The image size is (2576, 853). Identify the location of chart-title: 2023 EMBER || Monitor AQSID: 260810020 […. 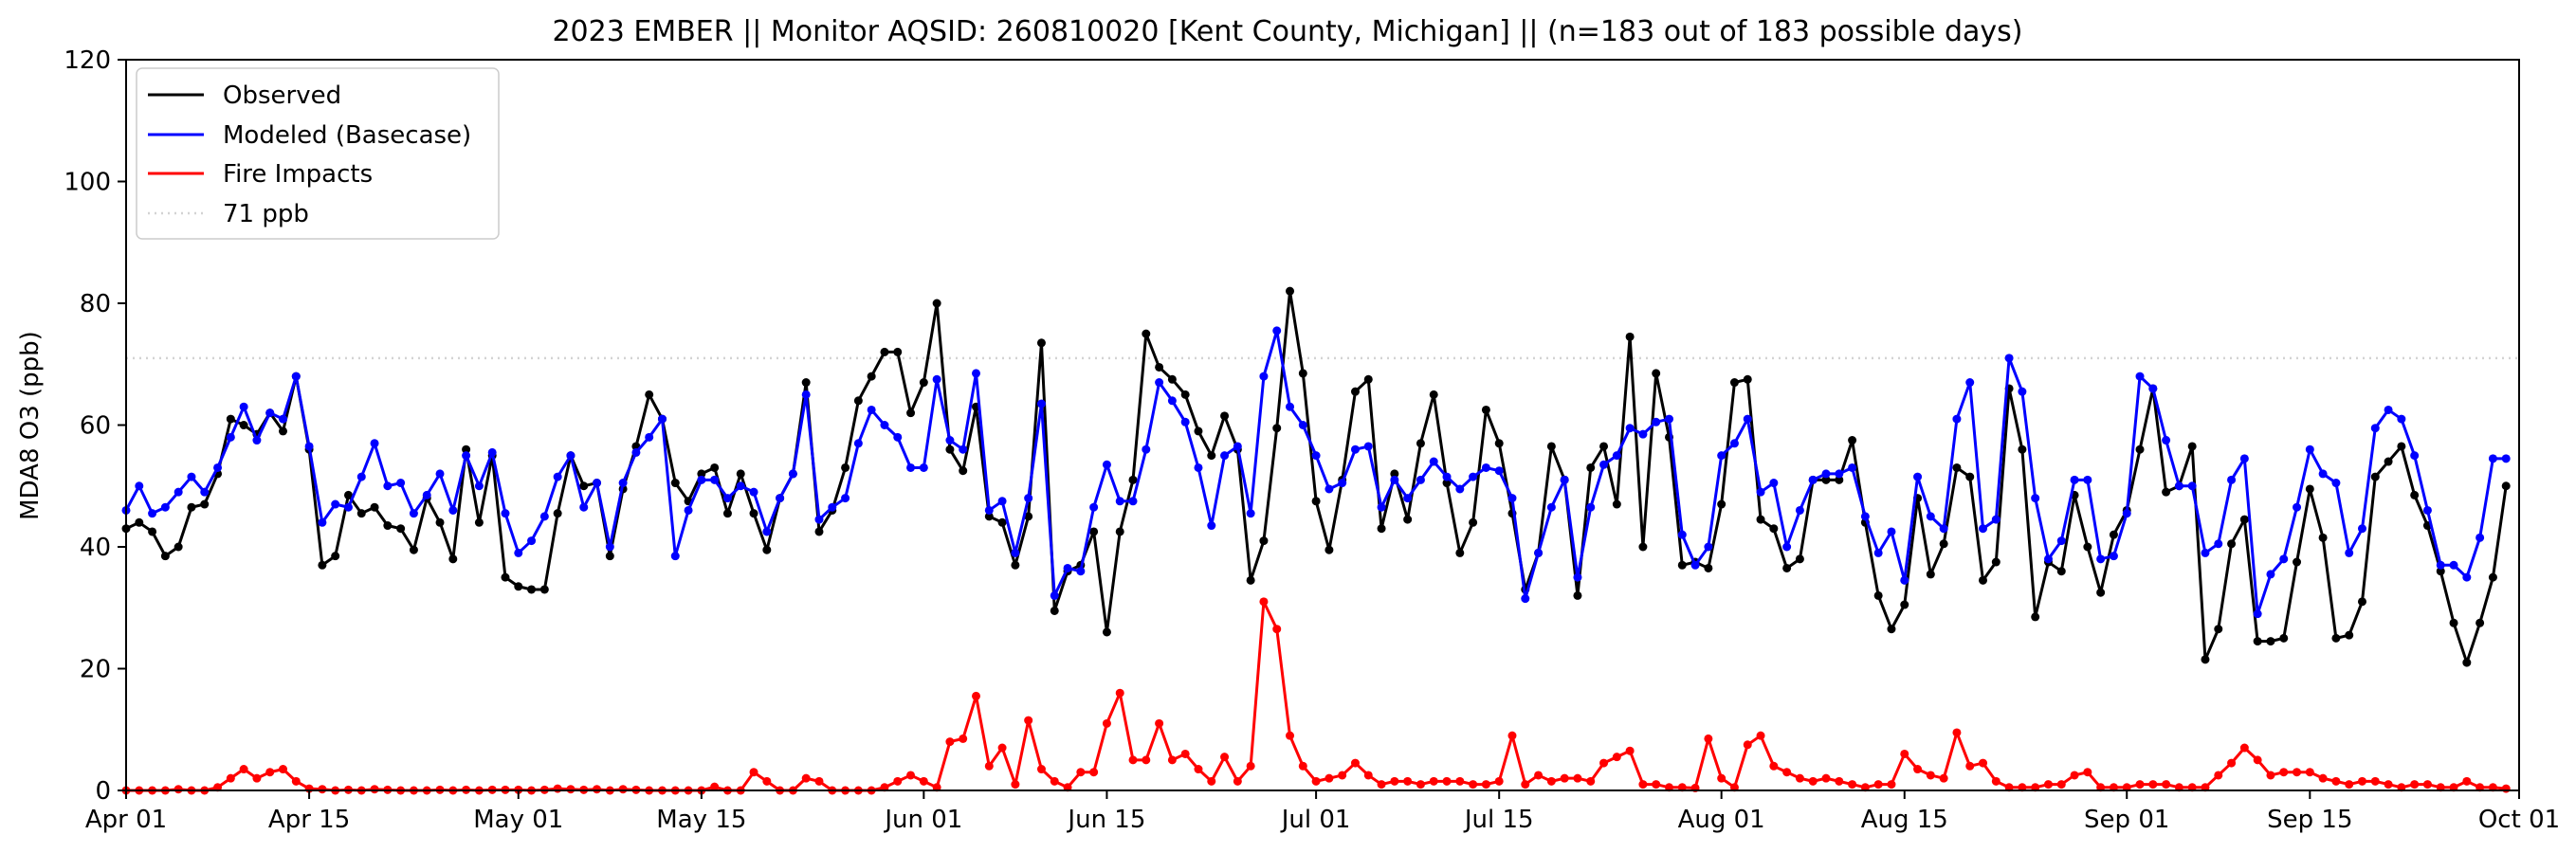
(1287, 31).